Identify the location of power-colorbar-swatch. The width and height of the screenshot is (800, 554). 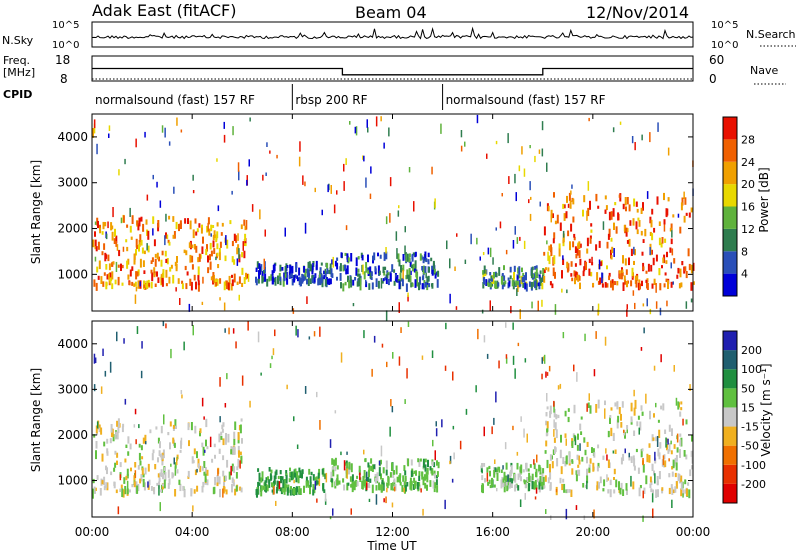
(730, 284).